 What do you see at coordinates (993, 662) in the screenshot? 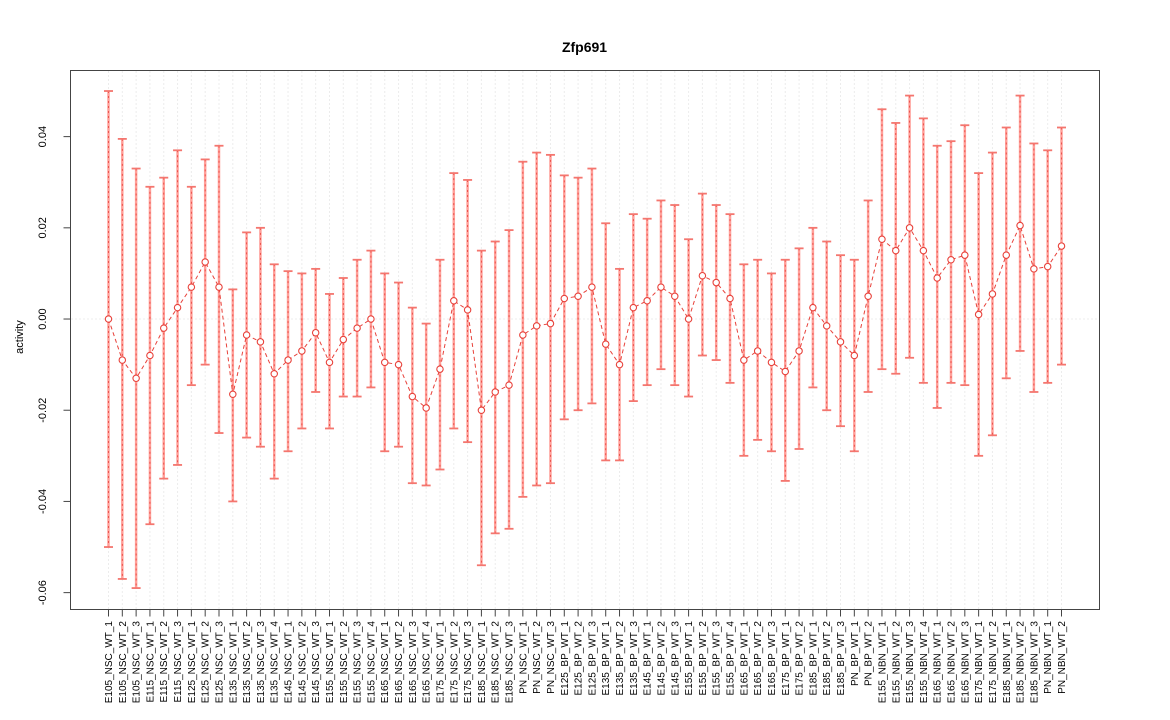
I see `x-axis-tick-label: E175_NBN_WT_2` at bounding box center [993, 662].